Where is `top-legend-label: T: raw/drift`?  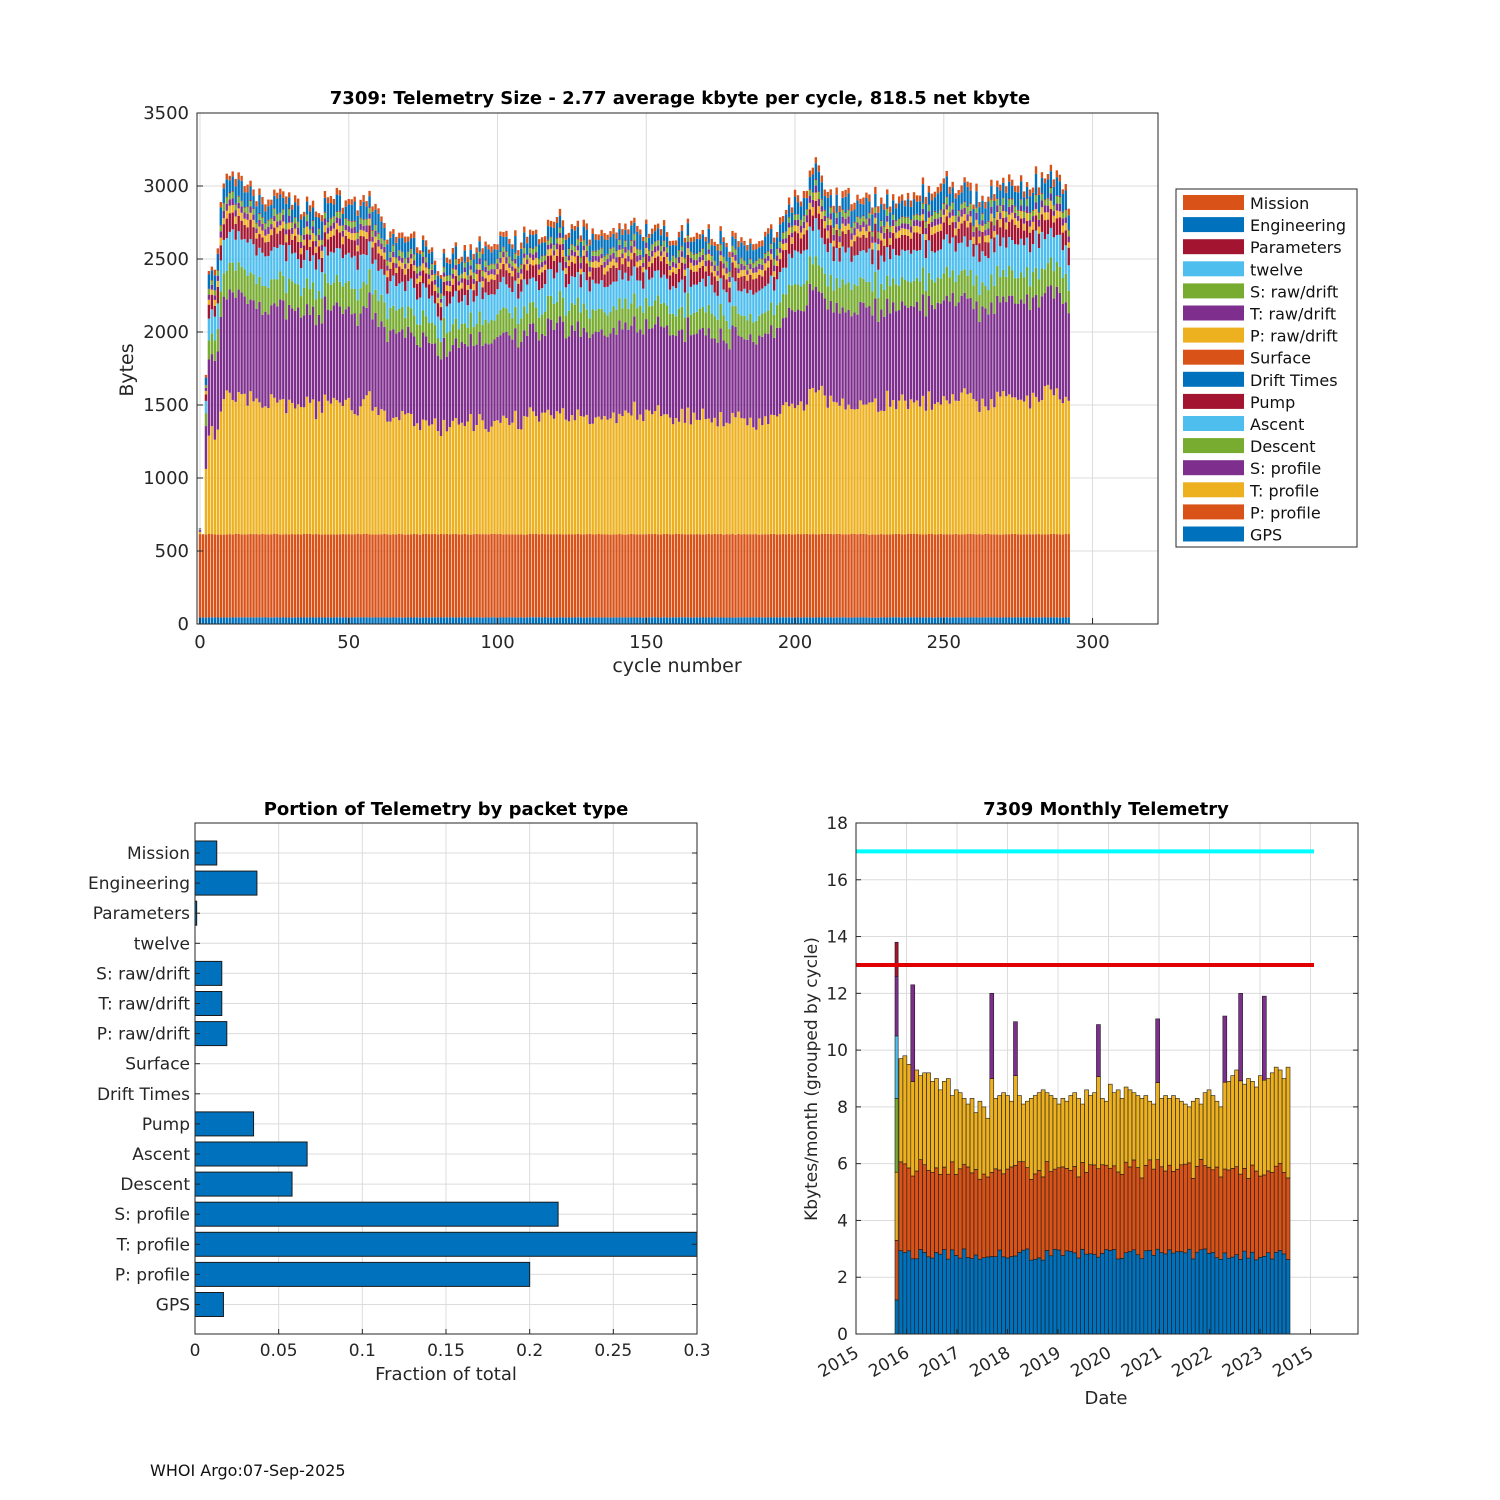 top-legend-label: T: raw/drift is located at coordinates (1292, 314).